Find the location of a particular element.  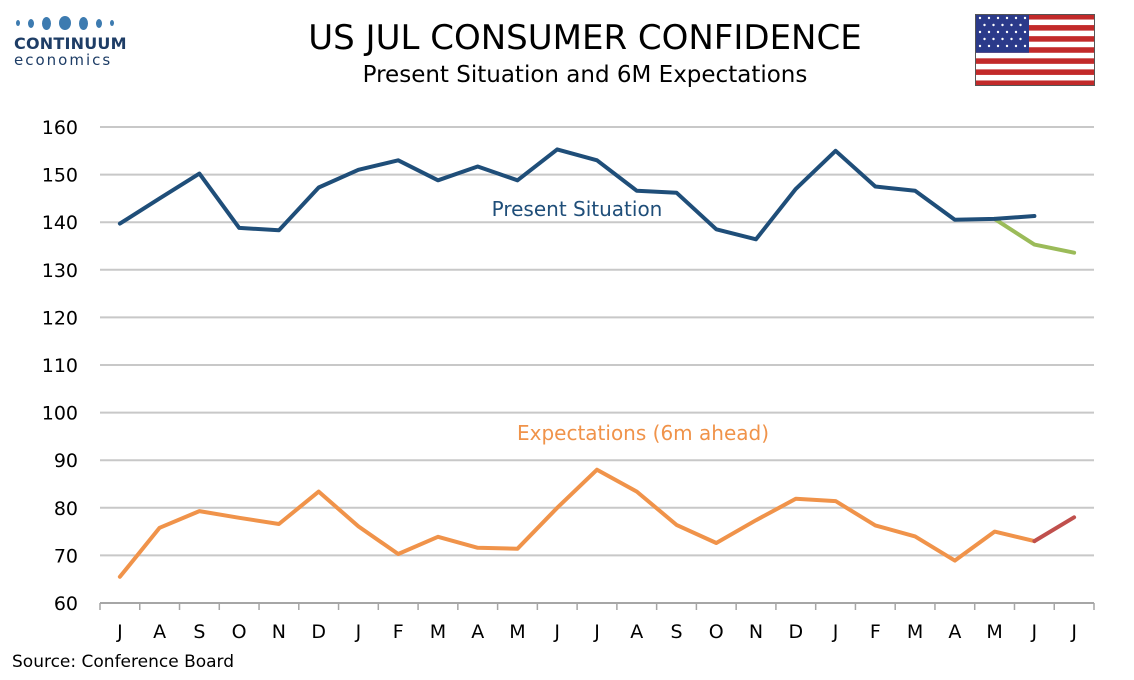

y-tick-label: 110 is located at coordinates (60, 366).